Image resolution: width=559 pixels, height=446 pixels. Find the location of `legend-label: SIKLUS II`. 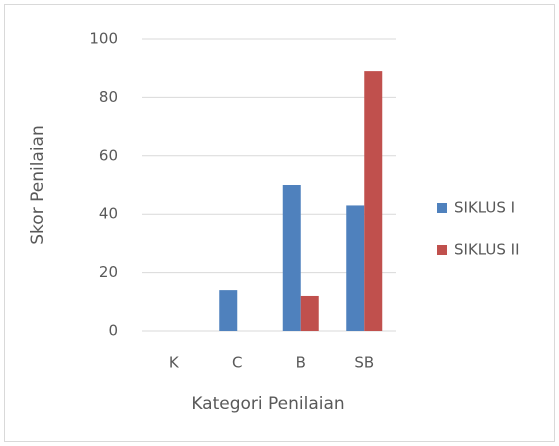

legend-label: SIKLUS II is located at coordinates (487, 250).